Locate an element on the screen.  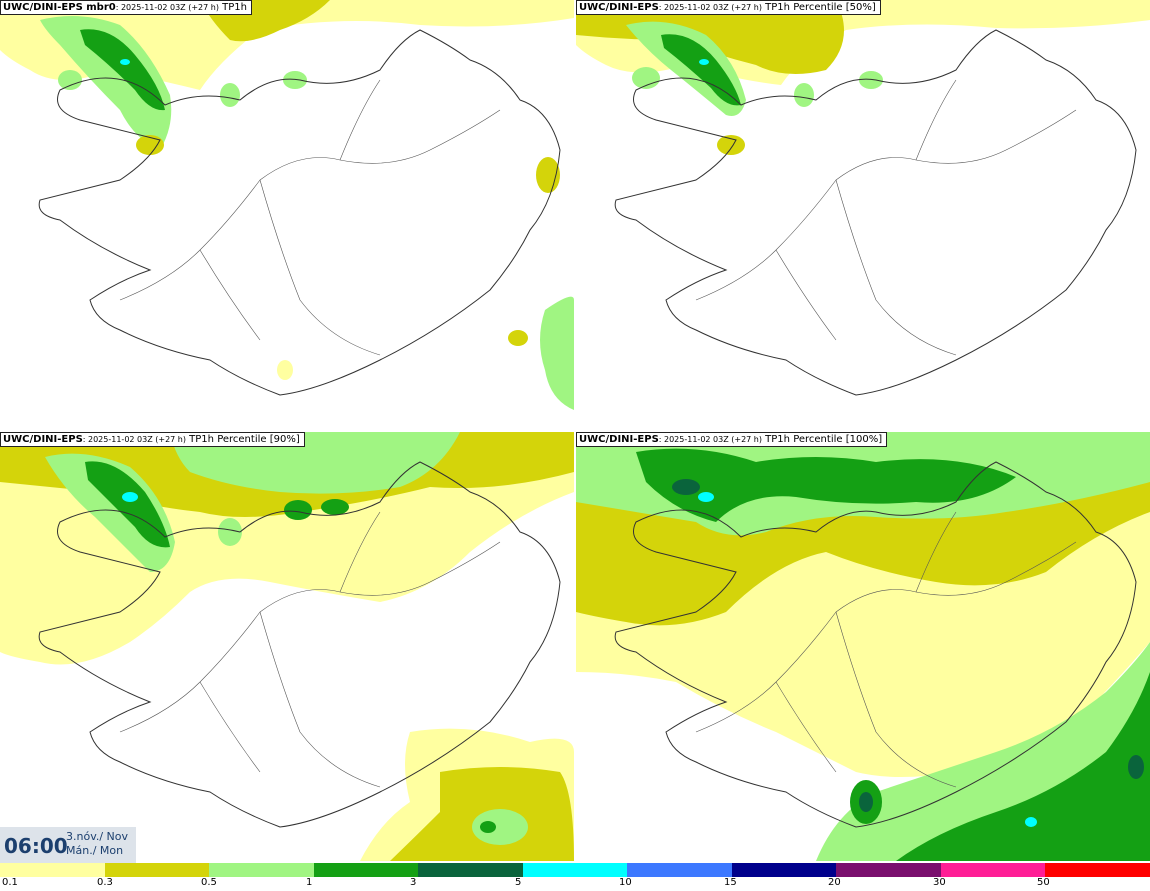
field-name: TP1h Percentile [100%] is located at coordinates (824, 439).